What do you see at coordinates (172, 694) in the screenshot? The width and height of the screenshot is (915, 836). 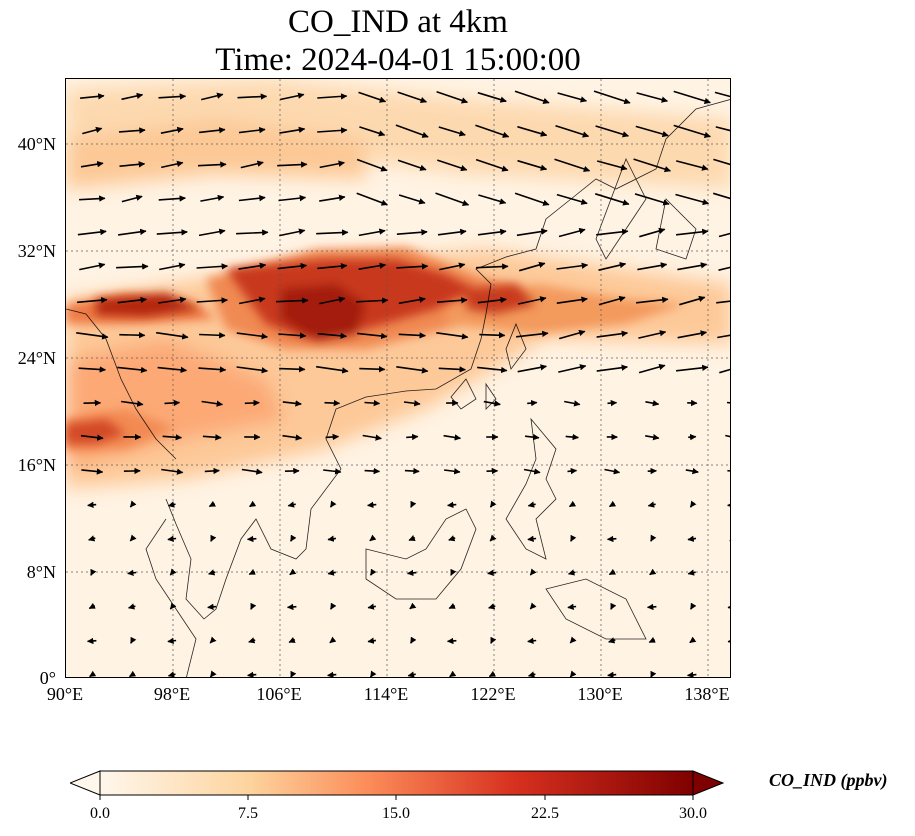 I see `lon-tick-label: 98°E` at bounding box center [172, 694].